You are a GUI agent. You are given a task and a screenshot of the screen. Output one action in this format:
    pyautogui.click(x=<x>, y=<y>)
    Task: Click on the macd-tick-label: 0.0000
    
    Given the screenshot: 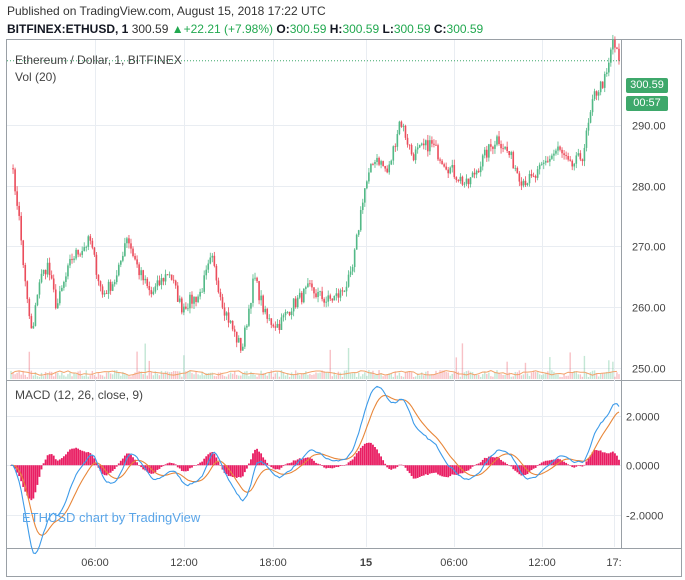 What is the action you would take?
    pyautogui.click(x=643, y=467)
    